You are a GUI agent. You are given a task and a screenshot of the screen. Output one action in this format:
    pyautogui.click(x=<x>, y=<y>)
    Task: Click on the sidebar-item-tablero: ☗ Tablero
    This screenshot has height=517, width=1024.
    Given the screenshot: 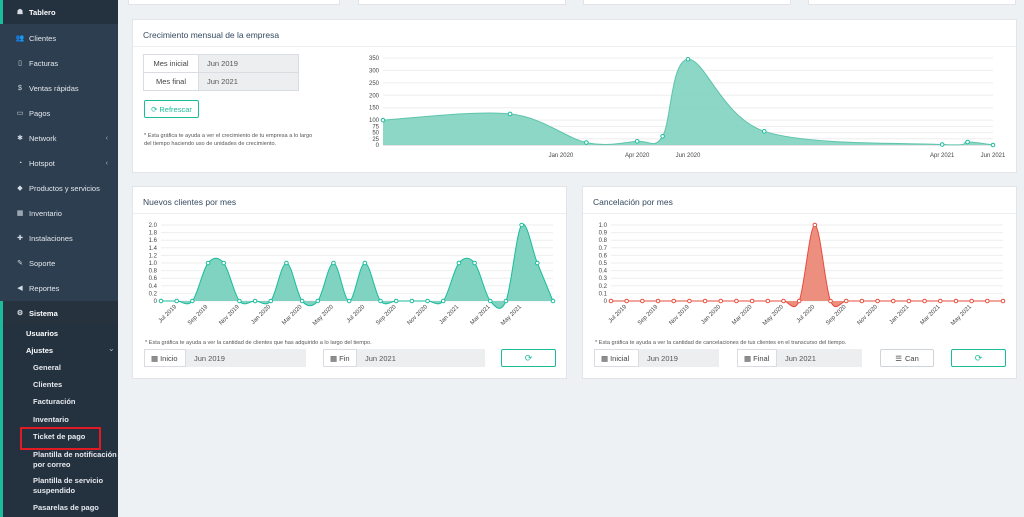 What is the action you would take?
    pyautogui.click(x=59, y=12)
    